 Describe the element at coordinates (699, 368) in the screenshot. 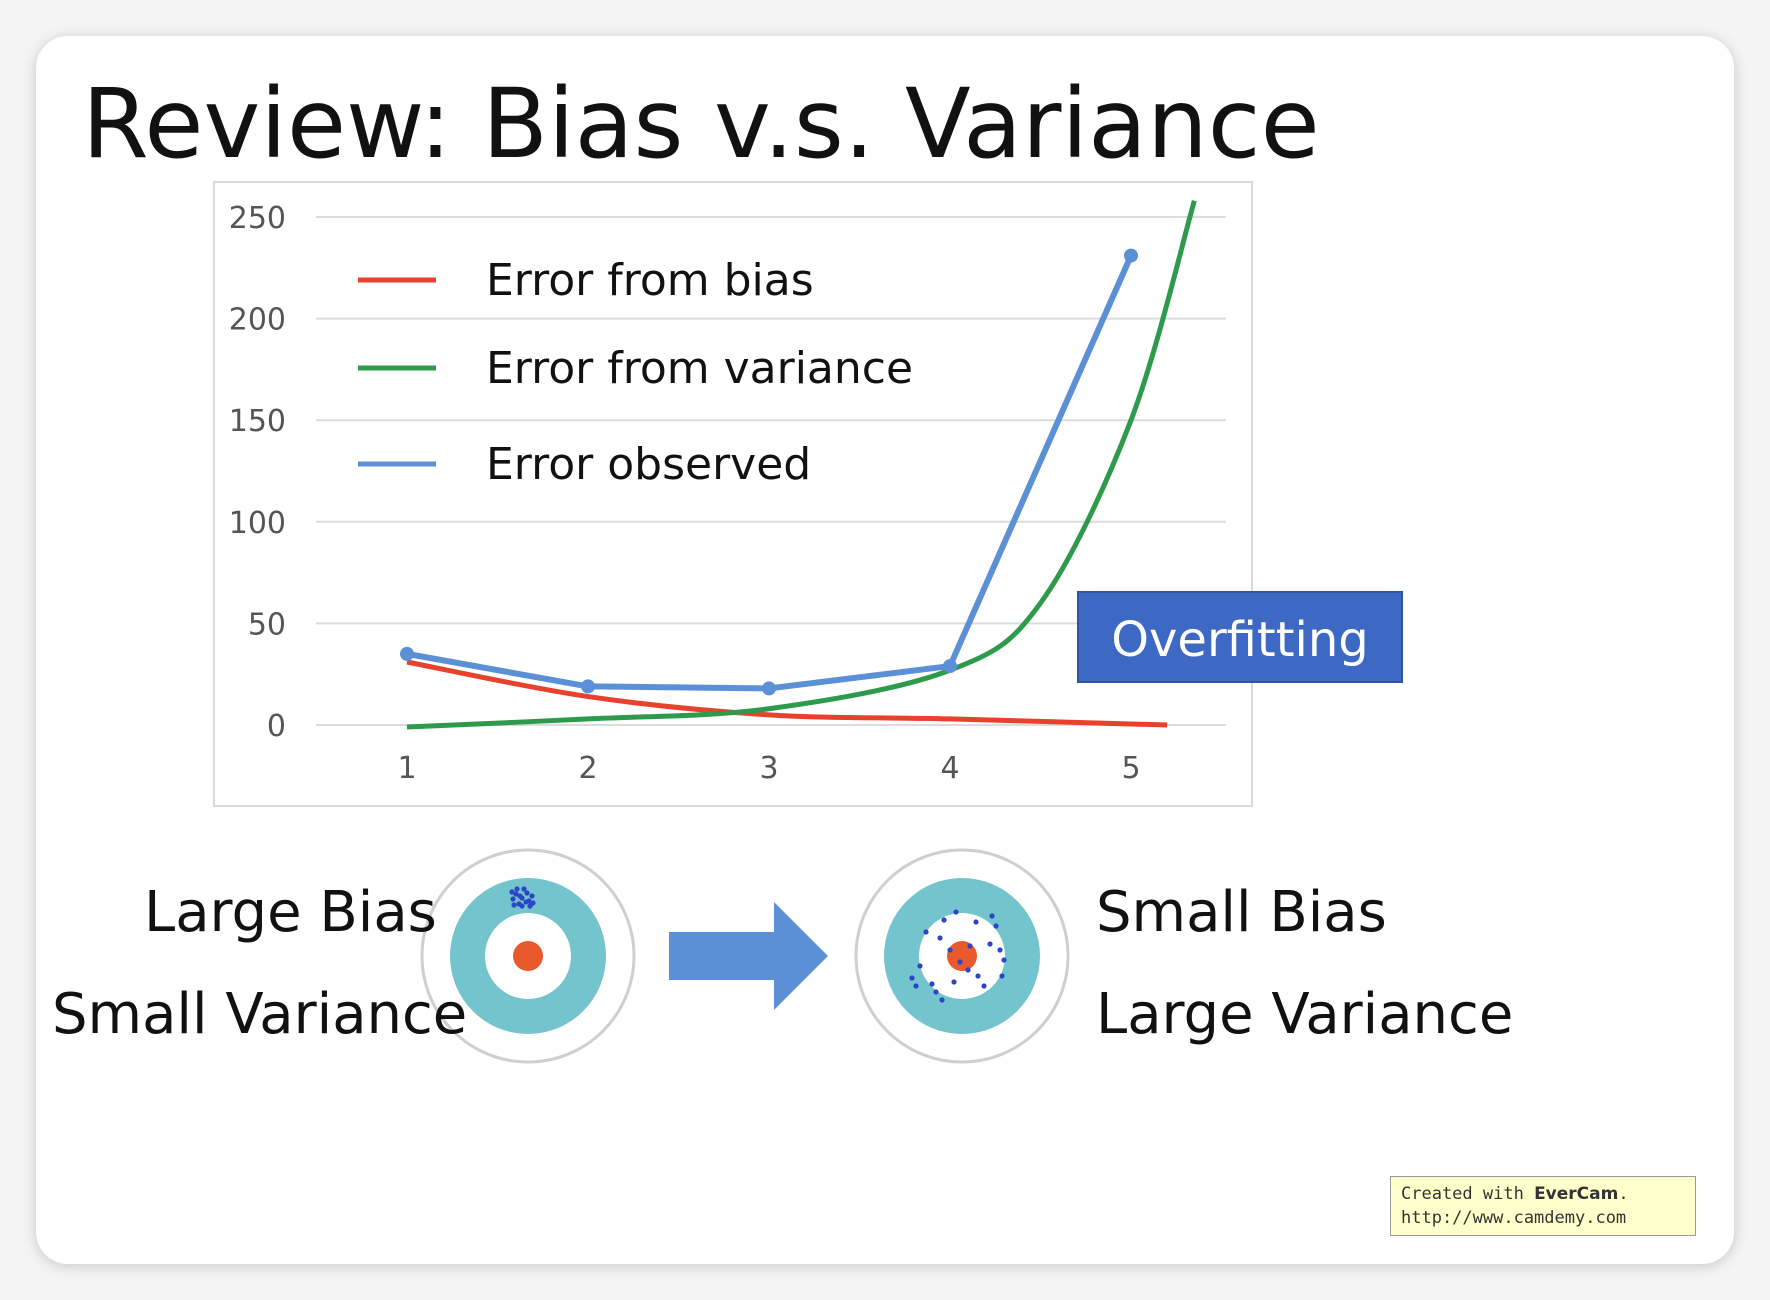

I see `legend-label: Error from variance` at that location.